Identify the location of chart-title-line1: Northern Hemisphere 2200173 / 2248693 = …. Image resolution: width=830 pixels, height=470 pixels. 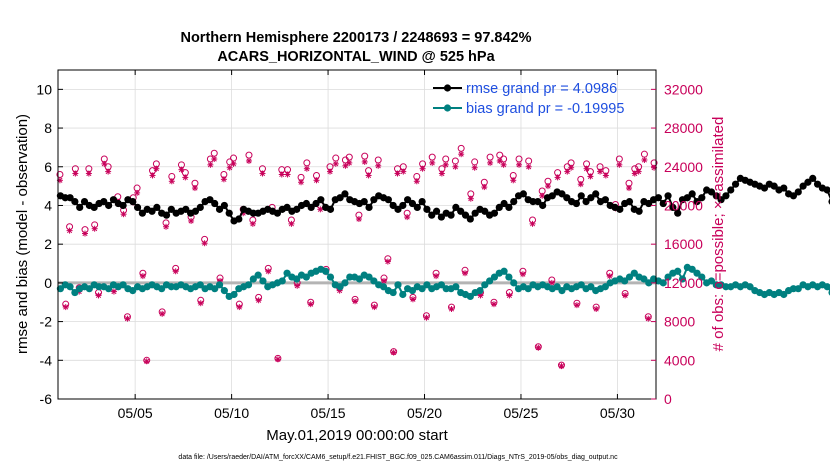
(355, 38).